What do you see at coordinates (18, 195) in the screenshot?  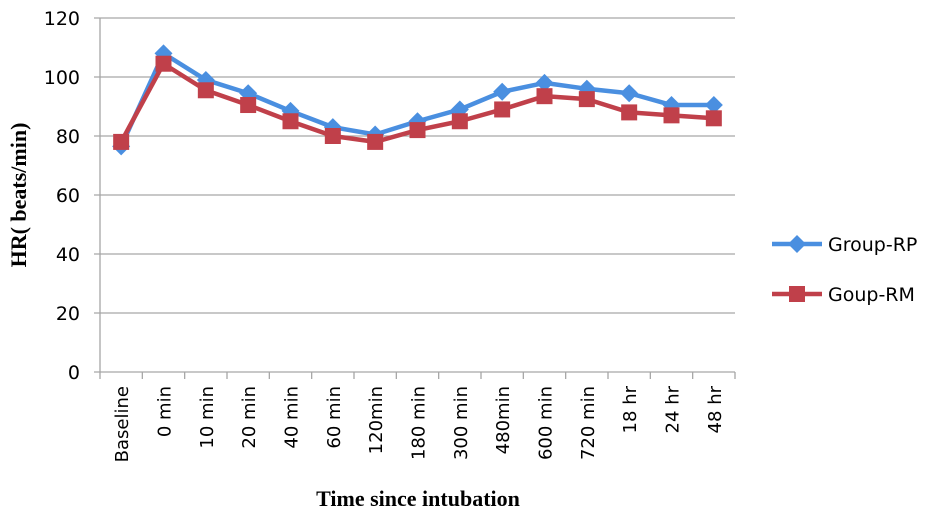 I see `y-axis-title: HR( beats/min)` at bounding box center [18, 195].